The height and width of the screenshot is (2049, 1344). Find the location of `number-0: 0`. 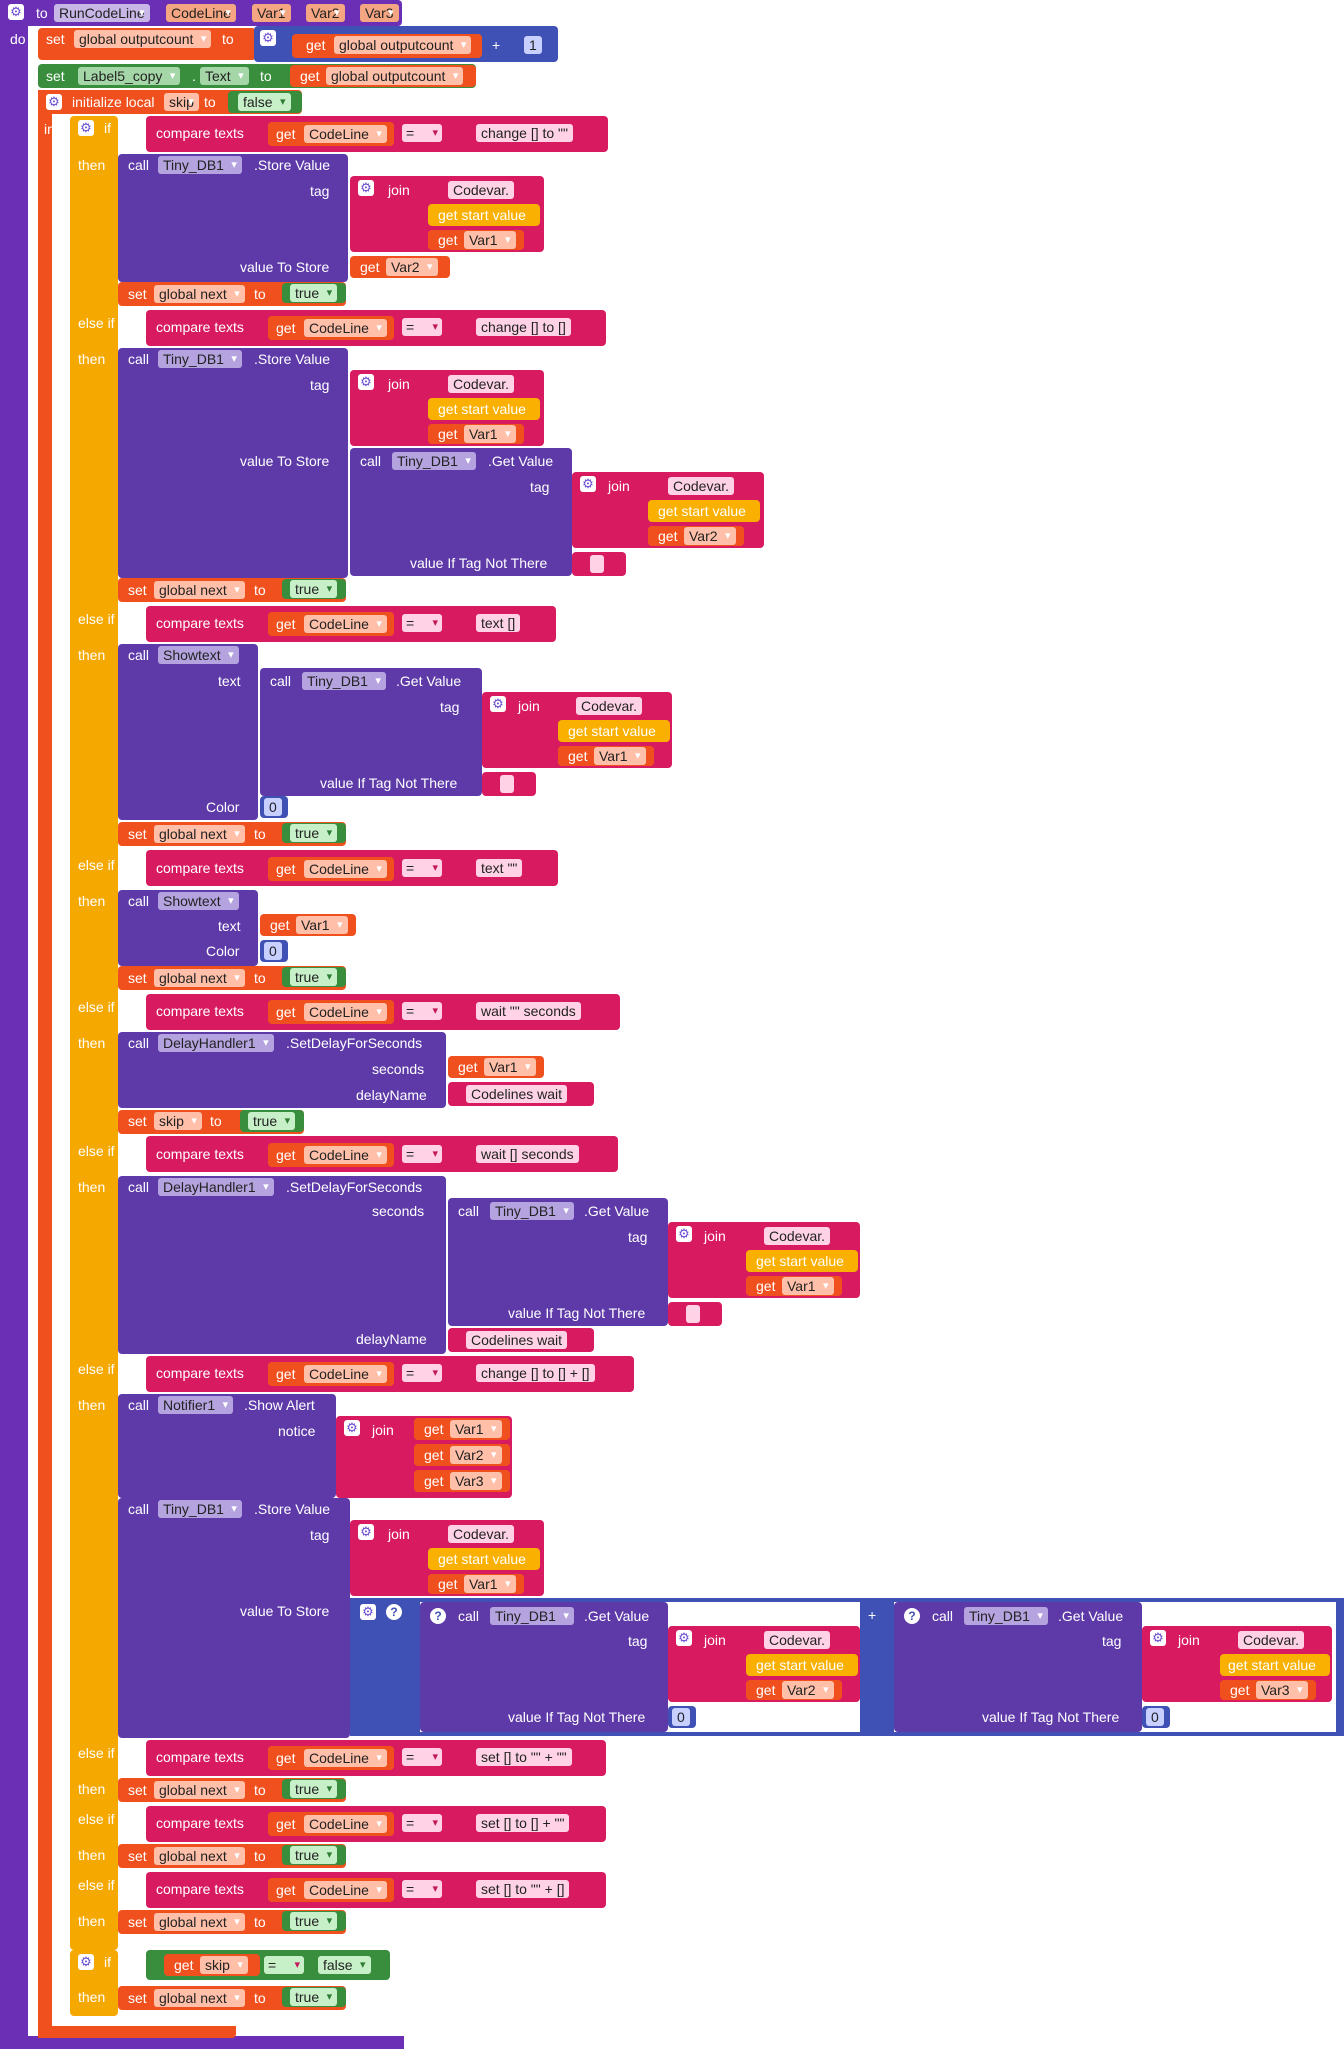

number-0: 0 is located at coordinates (273, 807).